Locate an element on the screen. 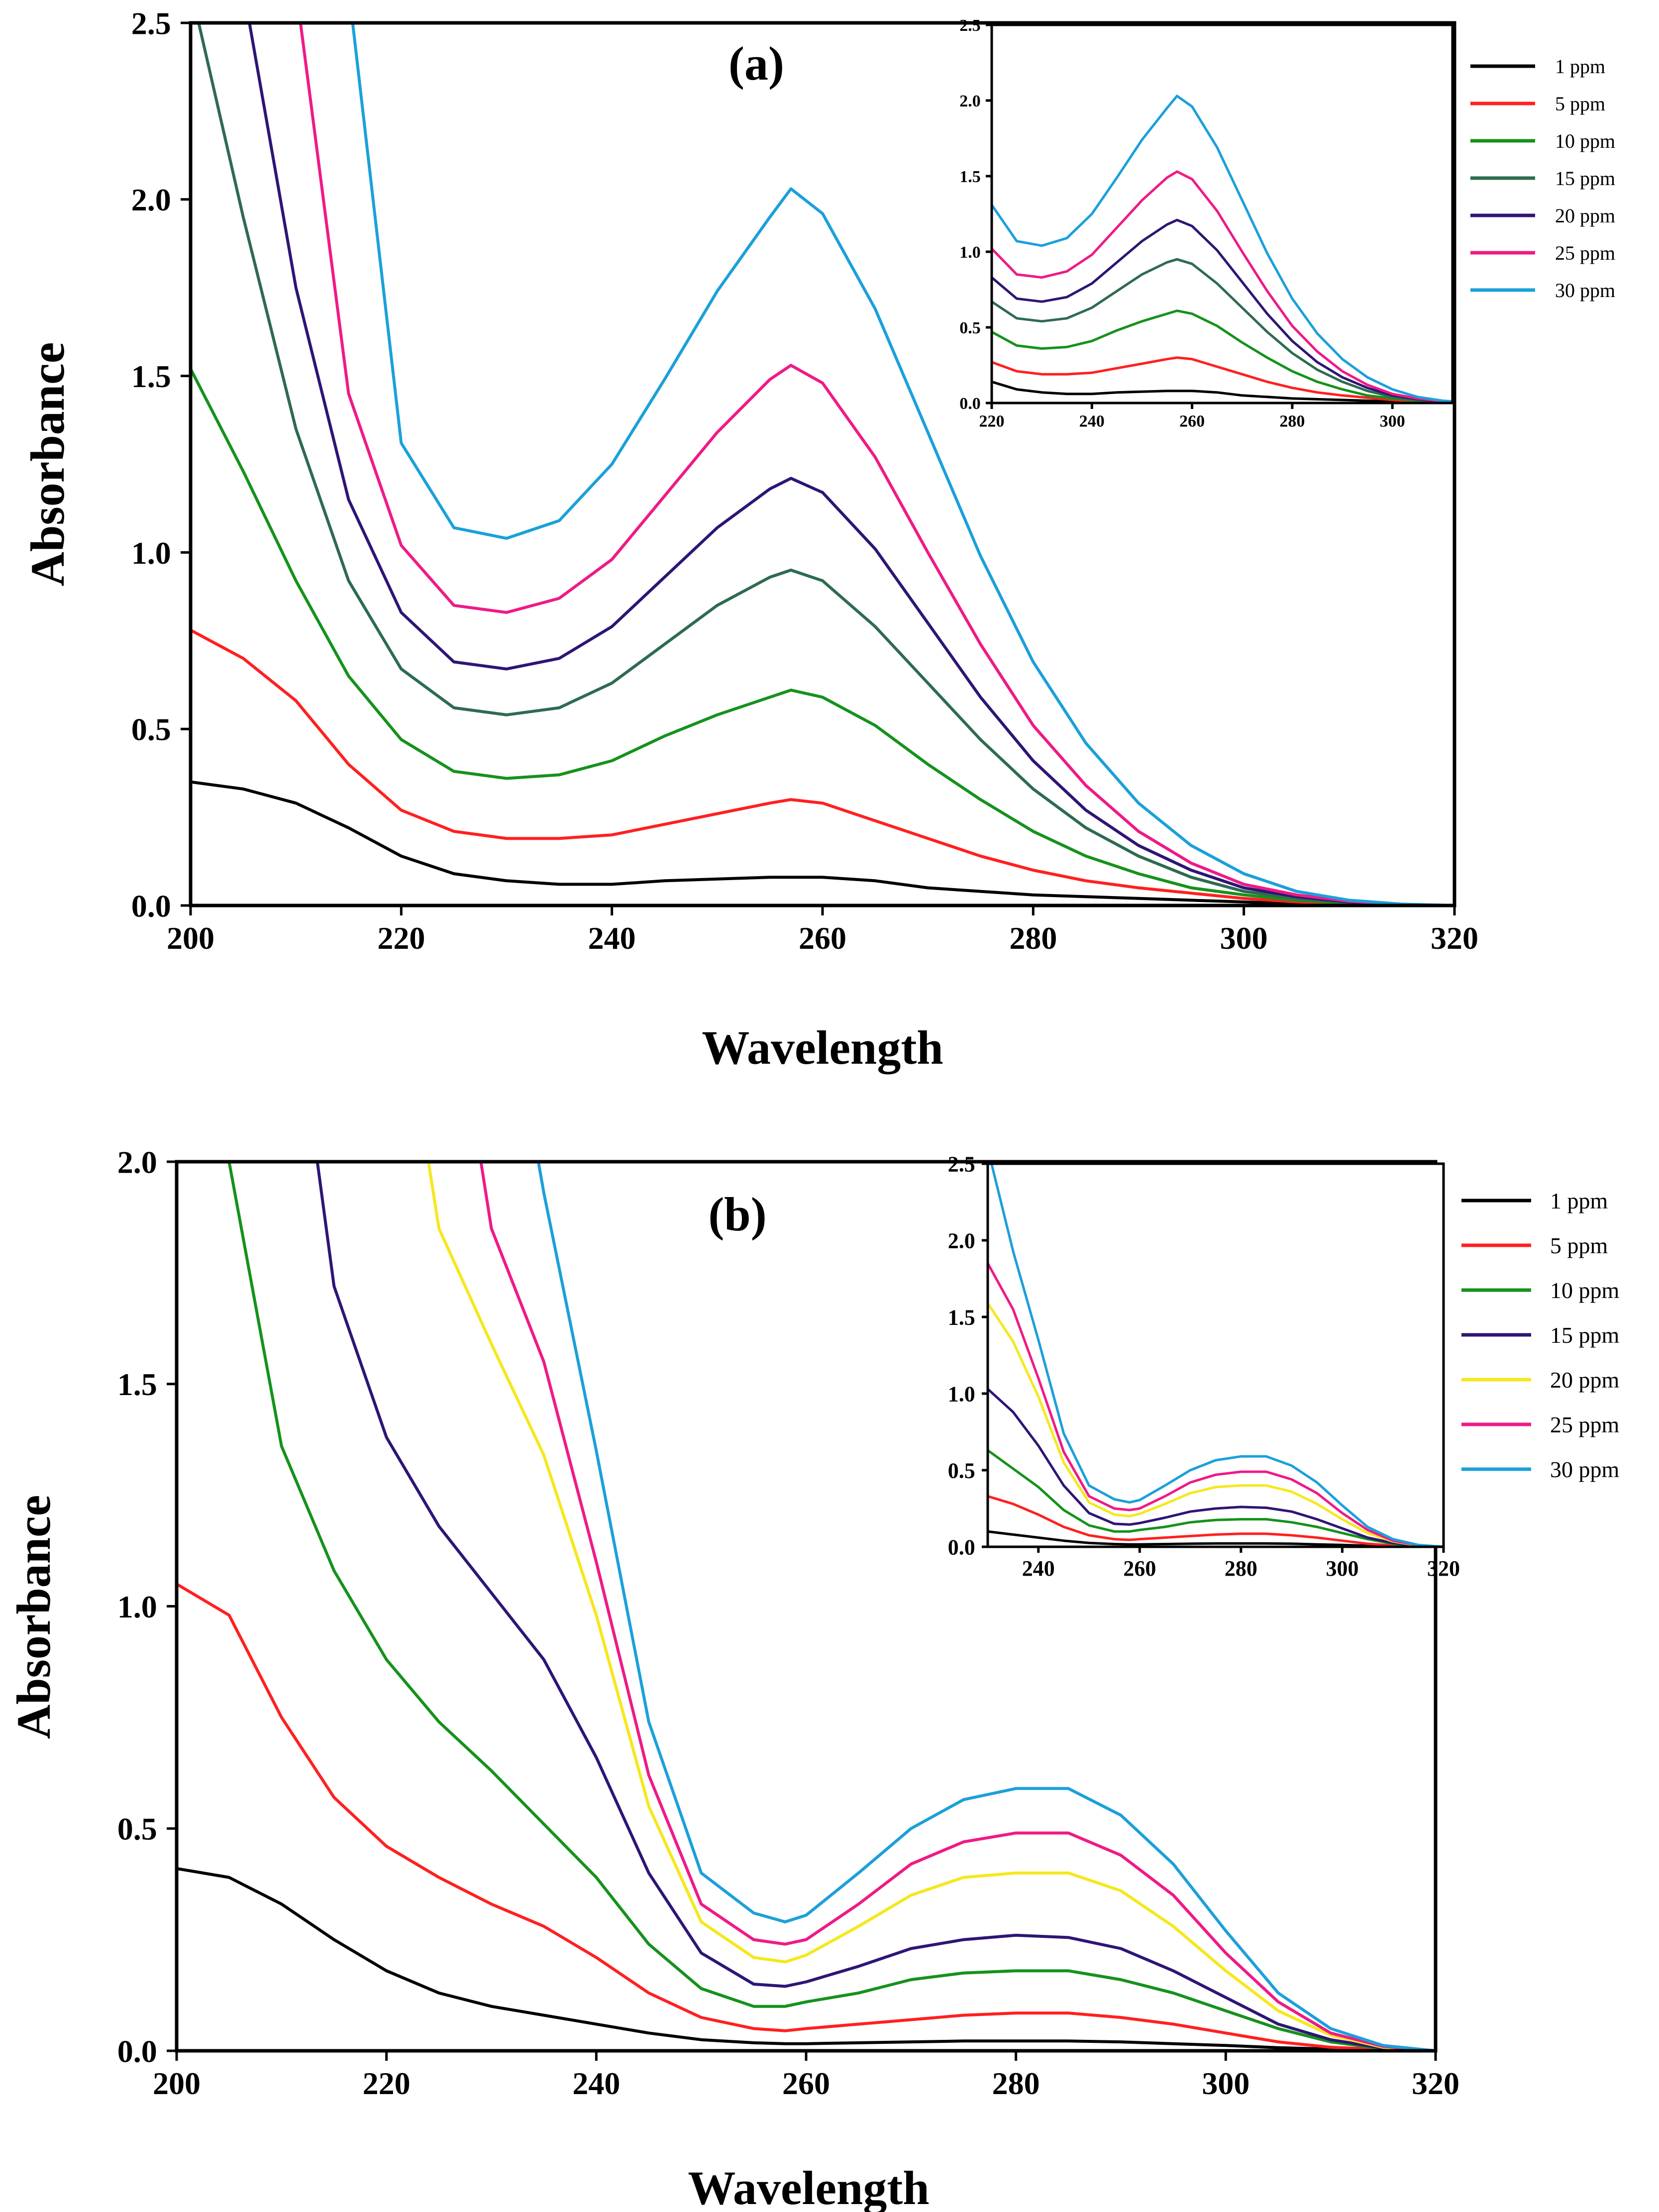 This screenshot has width=1659, height=2212. panel-a-xtick-label: 260 is located at coordinates (822, 938).